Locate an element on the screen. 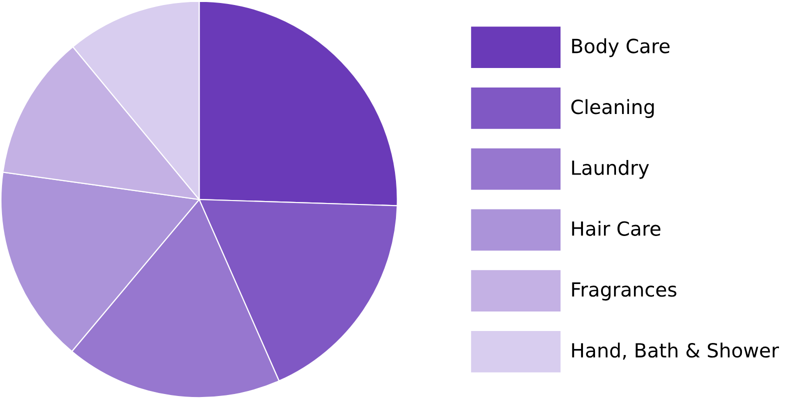 This screenshot has width=792, height=399. legend-label: Hand, Bath & Shower is located at coordinates (675, 351).